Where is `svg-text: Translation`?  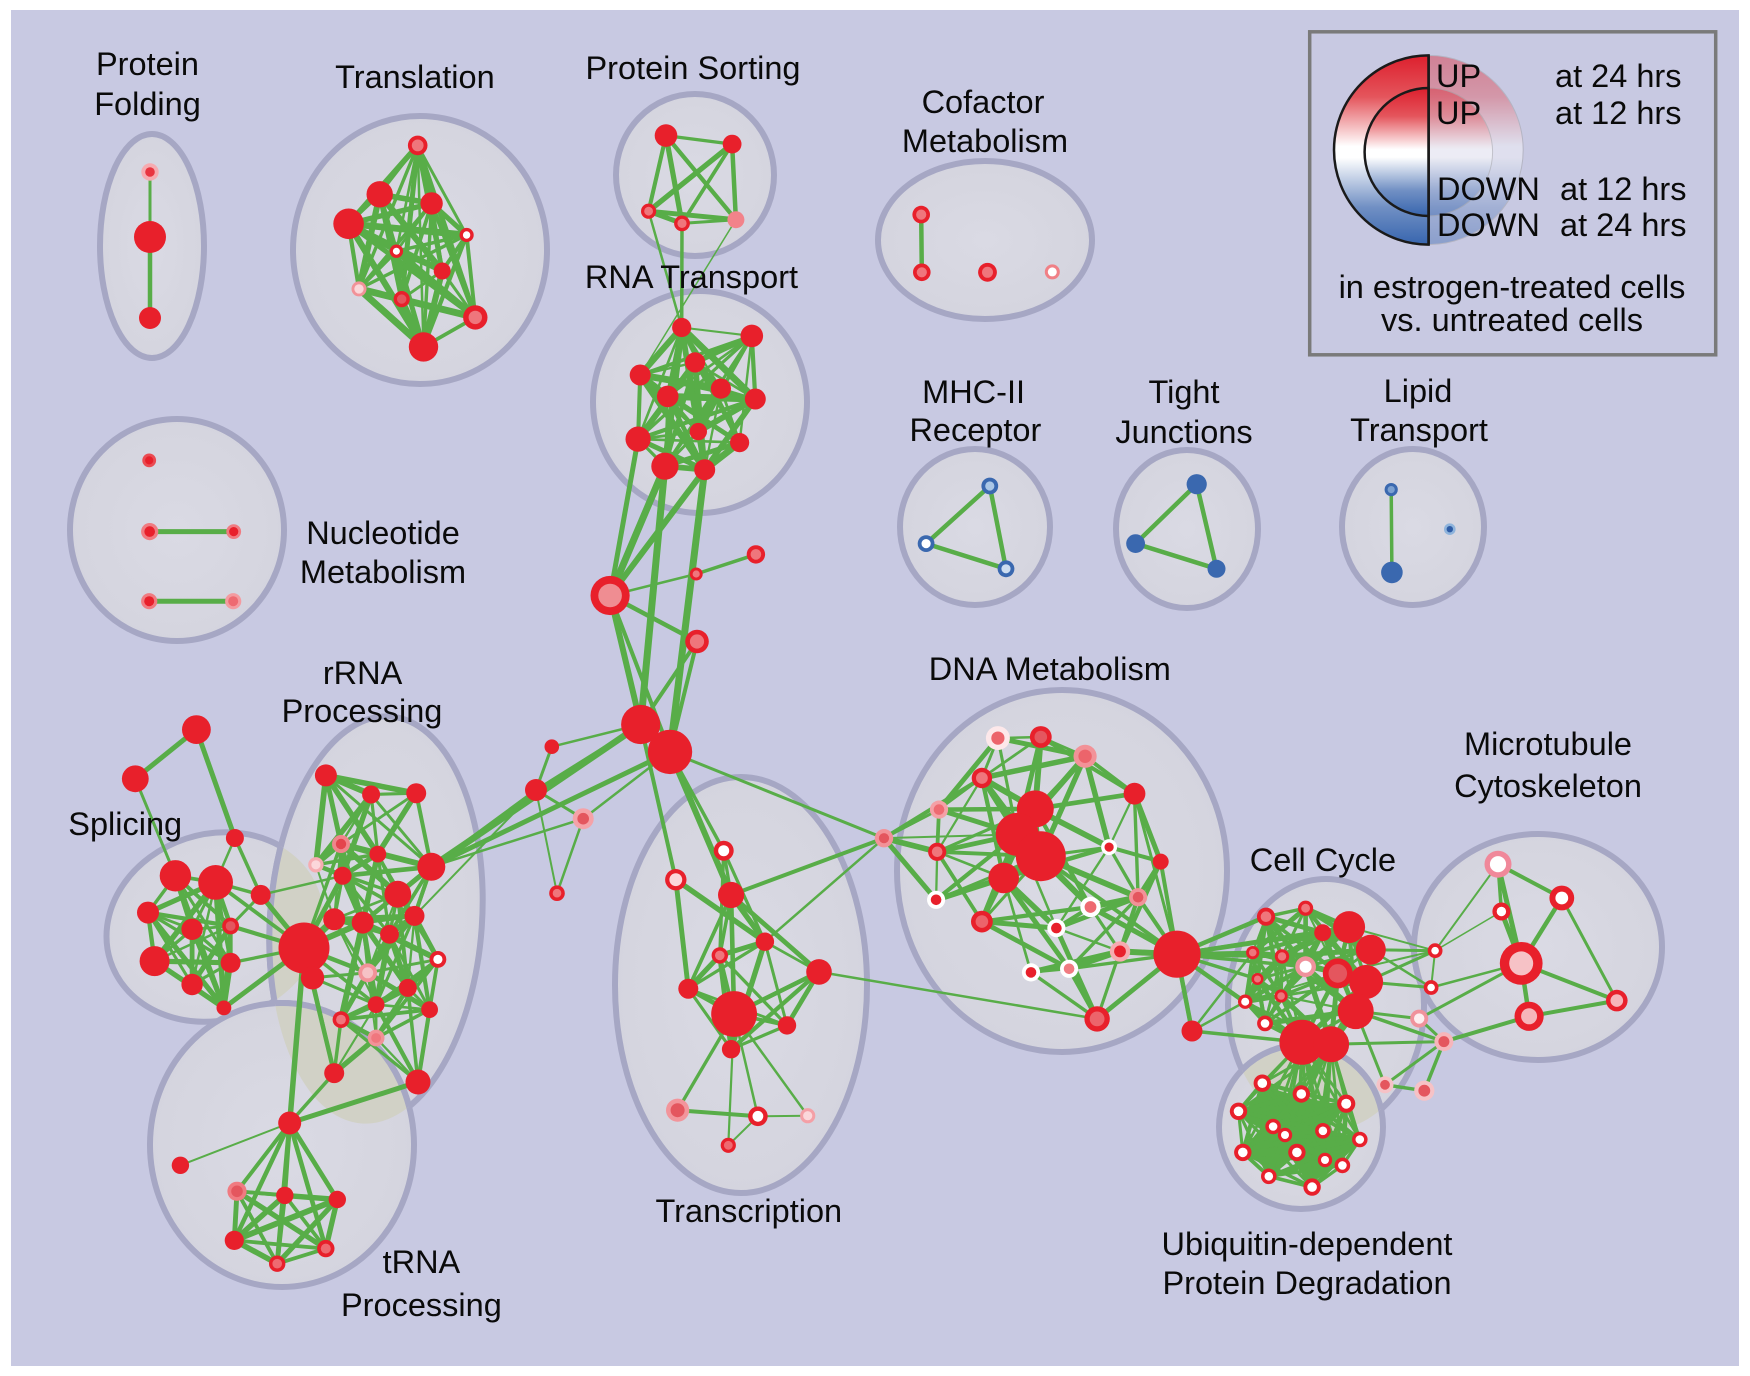
svg-text: Translation is located at coordinates (415, 77).